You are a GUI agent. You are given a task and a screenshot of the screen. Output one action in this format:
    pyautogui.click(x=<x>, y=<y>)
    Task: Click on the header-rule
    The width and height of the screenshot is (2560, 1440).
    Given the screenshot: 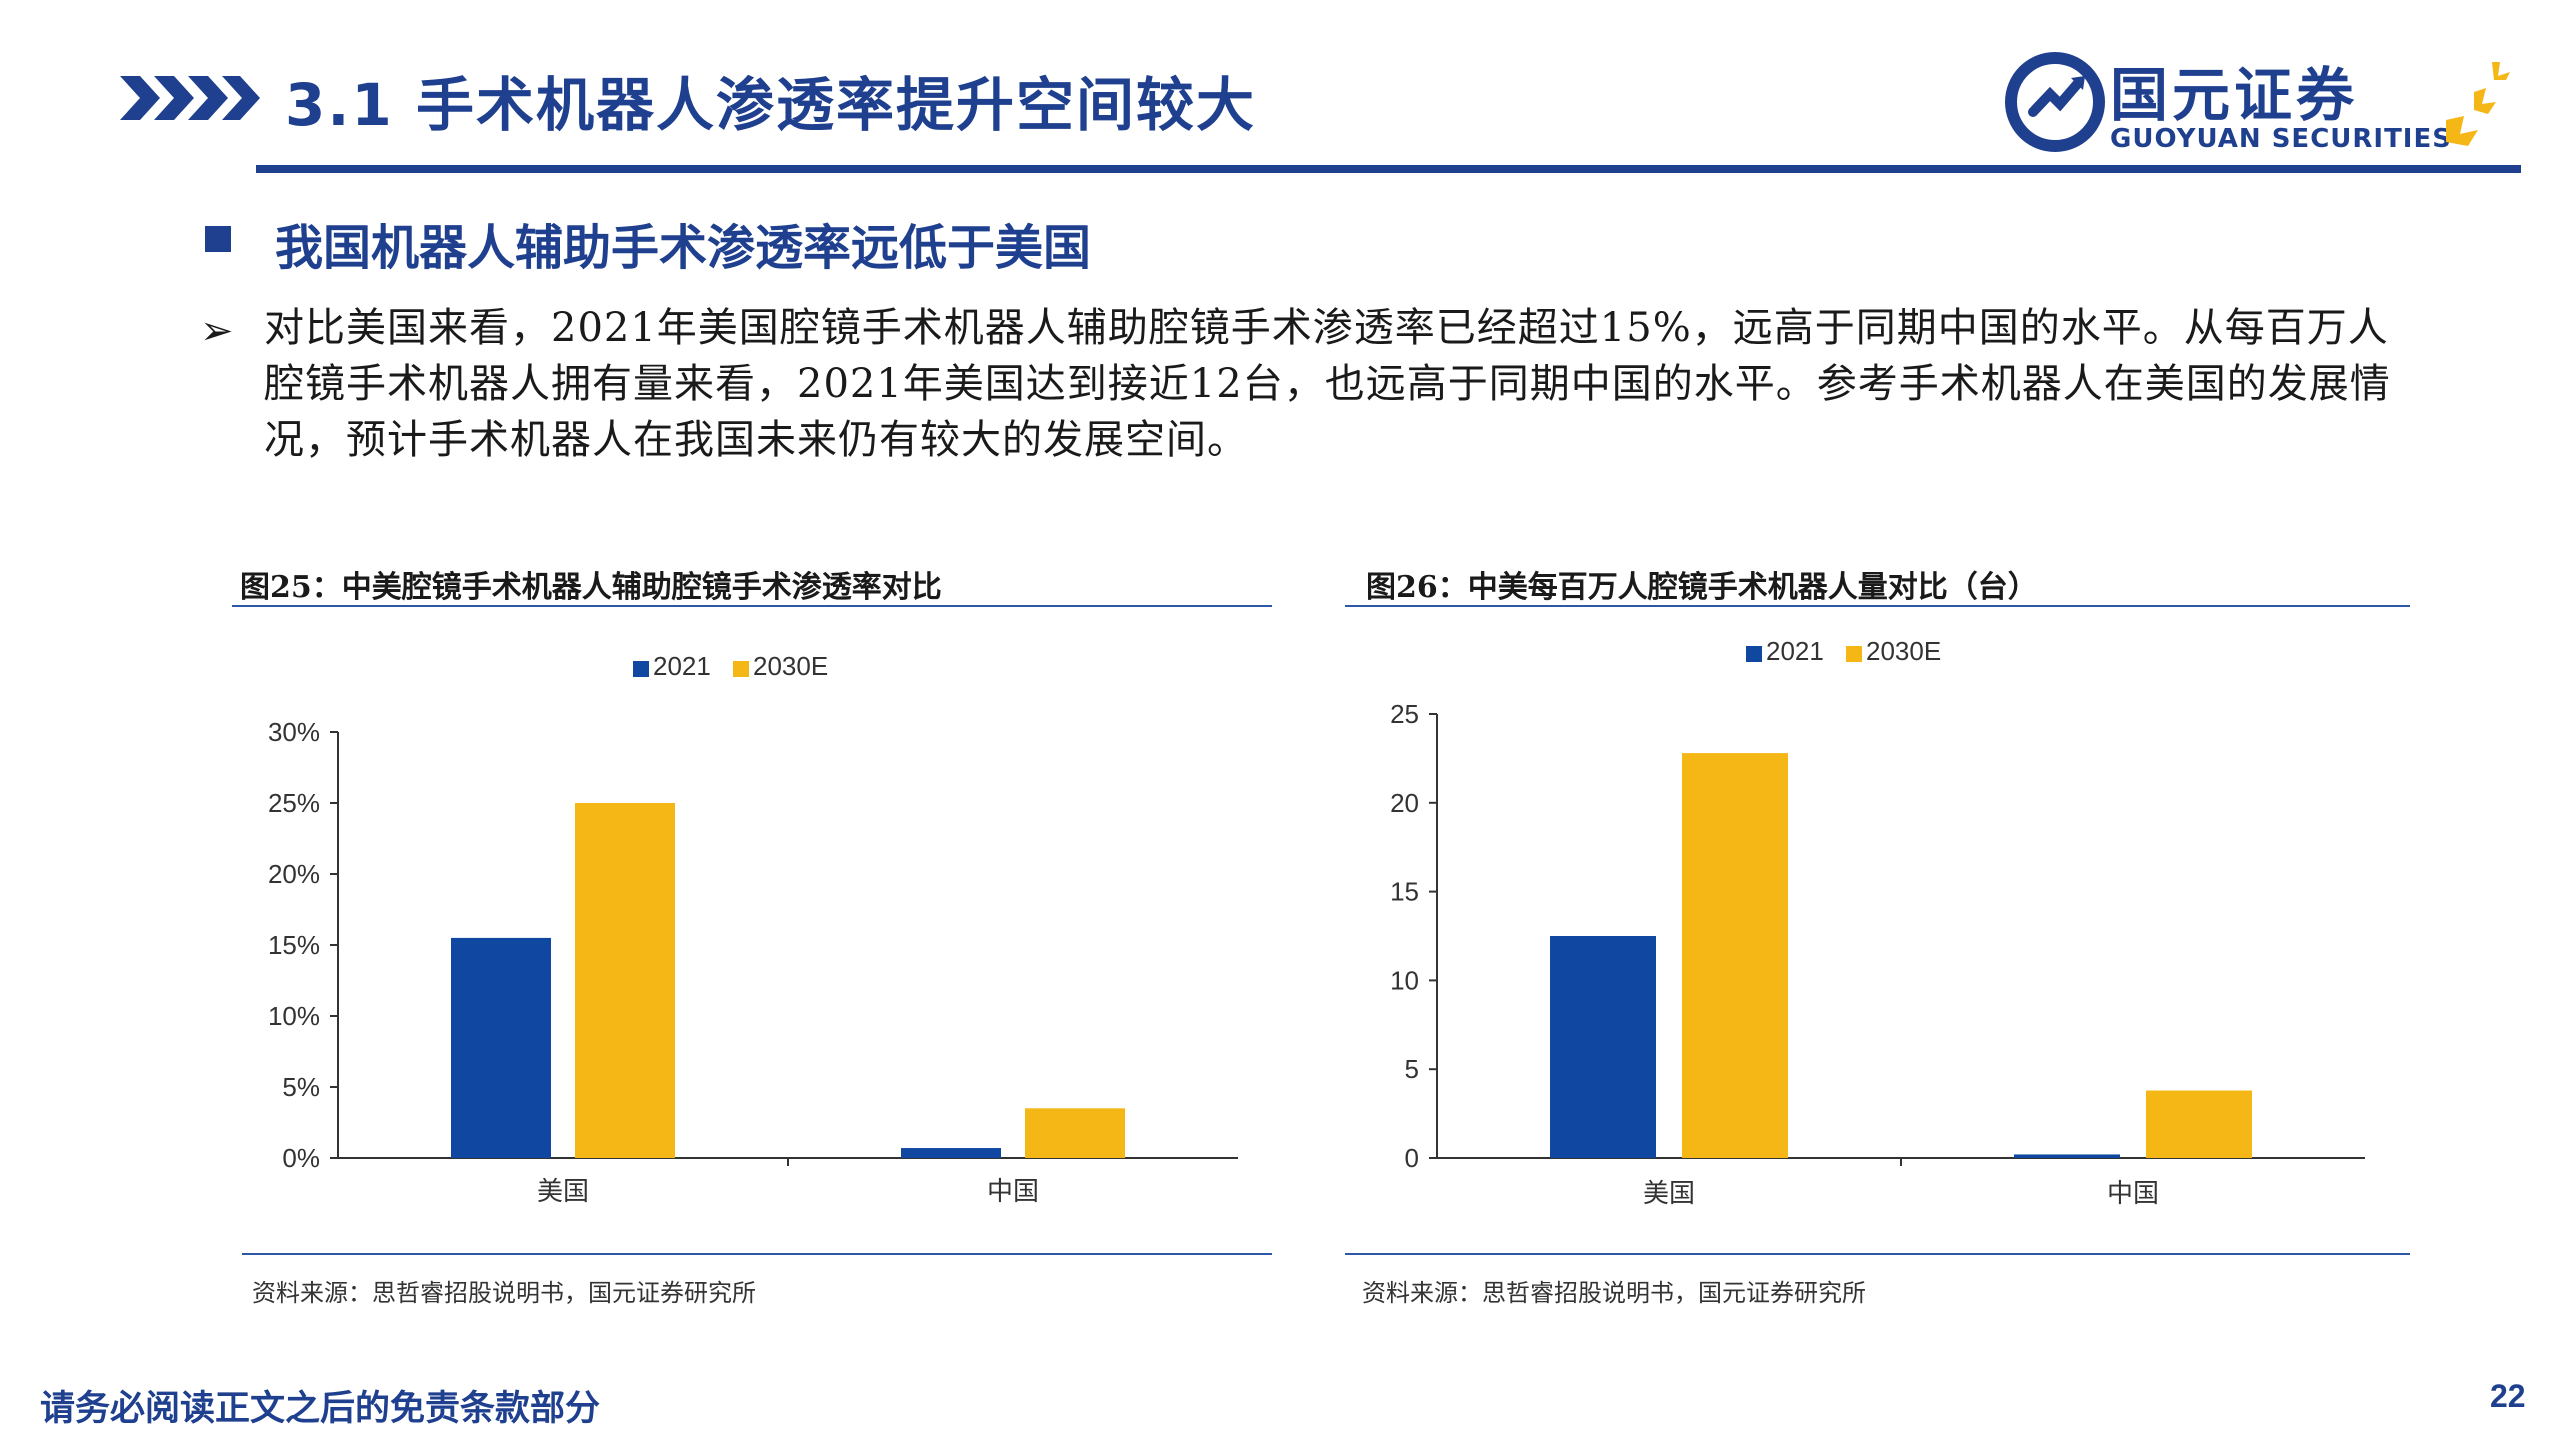 What is the action you would take?
    pyautogui.click(x=1388, y=169)
    